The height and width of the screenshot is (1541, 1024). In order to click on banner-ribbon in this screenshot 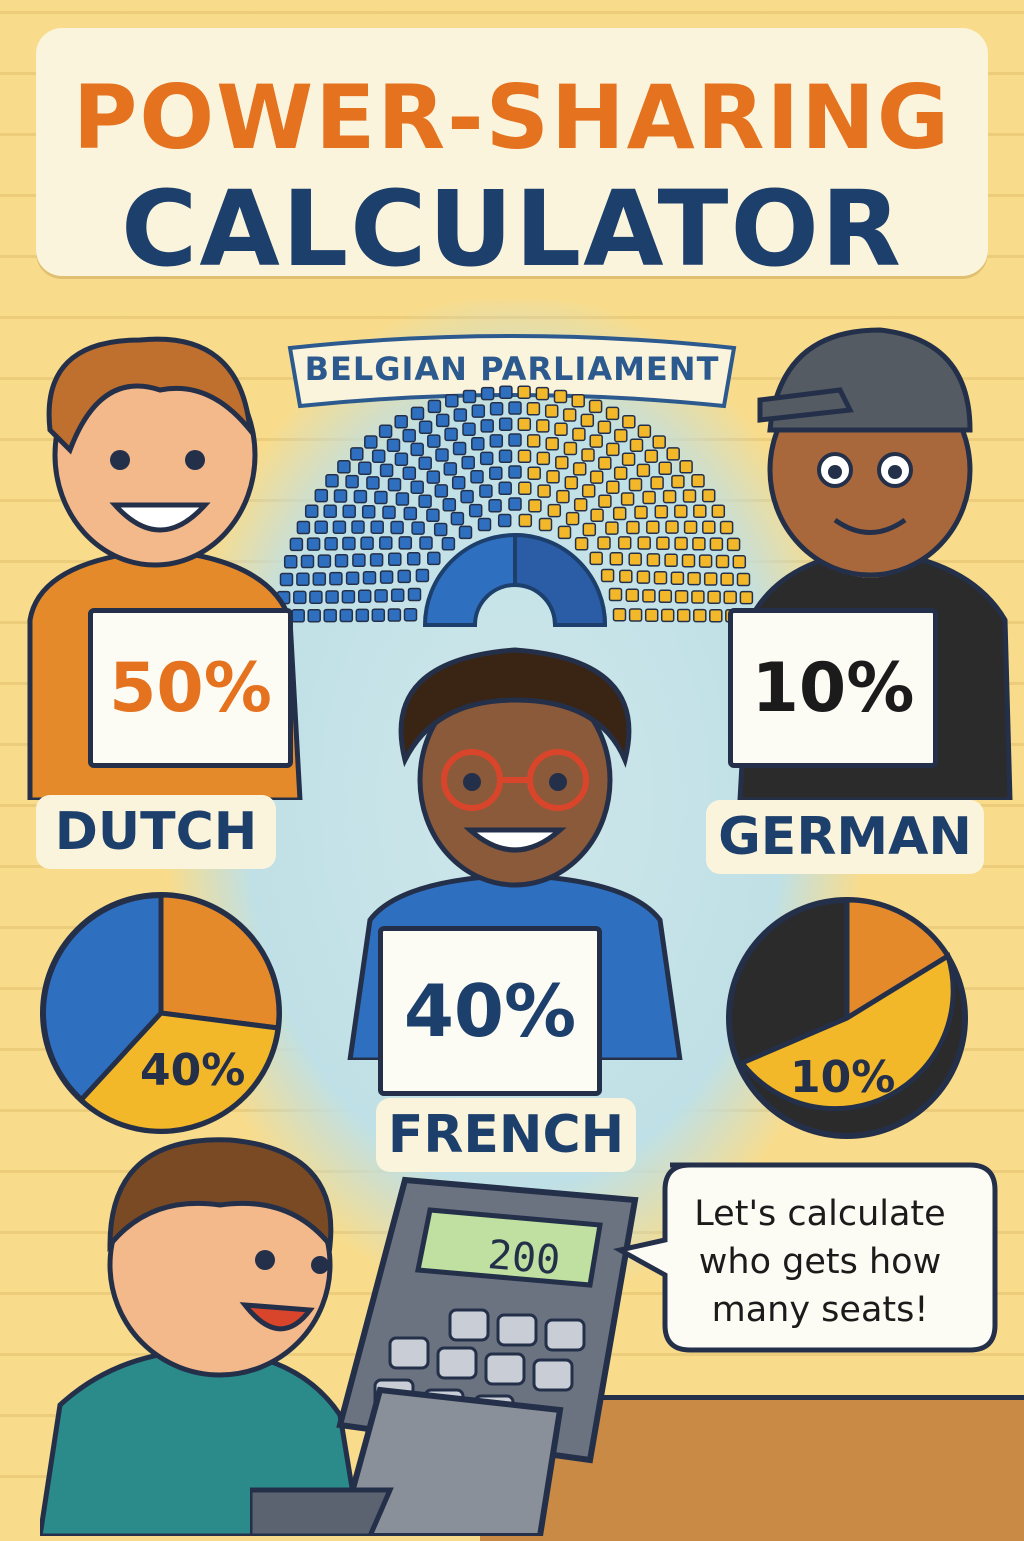, I will do `click(512, 371)`.